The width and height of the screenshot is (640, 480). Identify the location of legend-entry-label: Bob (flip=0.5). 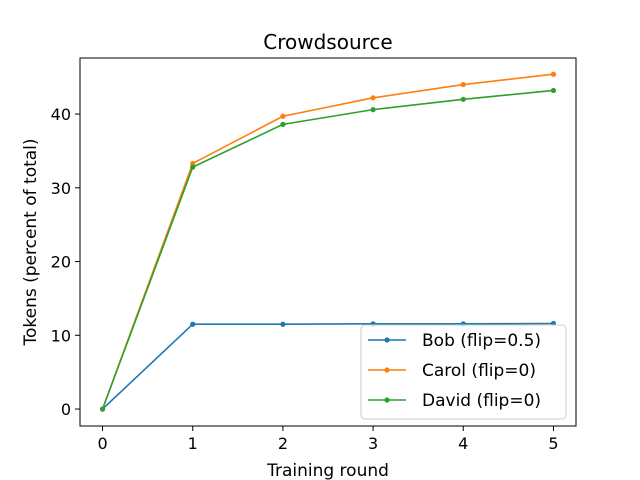
(481, 341).